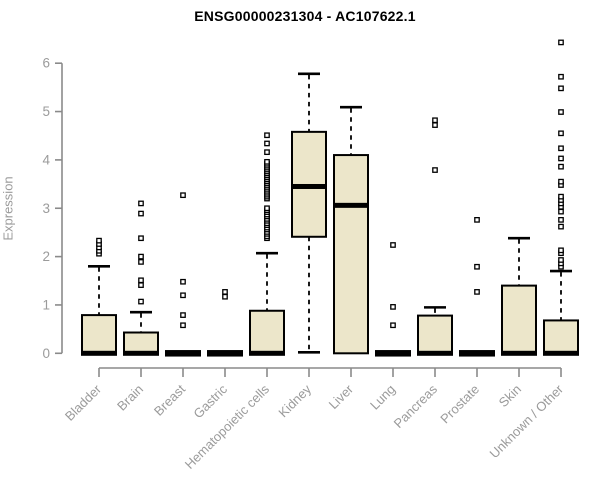  Describe the element at coordinates (130, 398) in the screenshot. I see `x-tick-label: Brain` at that location.